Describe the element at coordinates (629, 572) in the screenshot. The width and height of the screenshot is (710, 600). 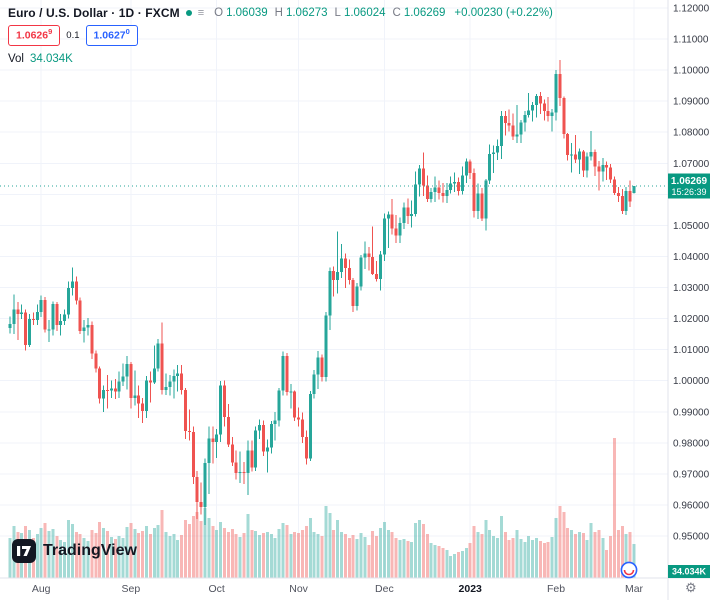
I see `broker-logo-icon` at that location.